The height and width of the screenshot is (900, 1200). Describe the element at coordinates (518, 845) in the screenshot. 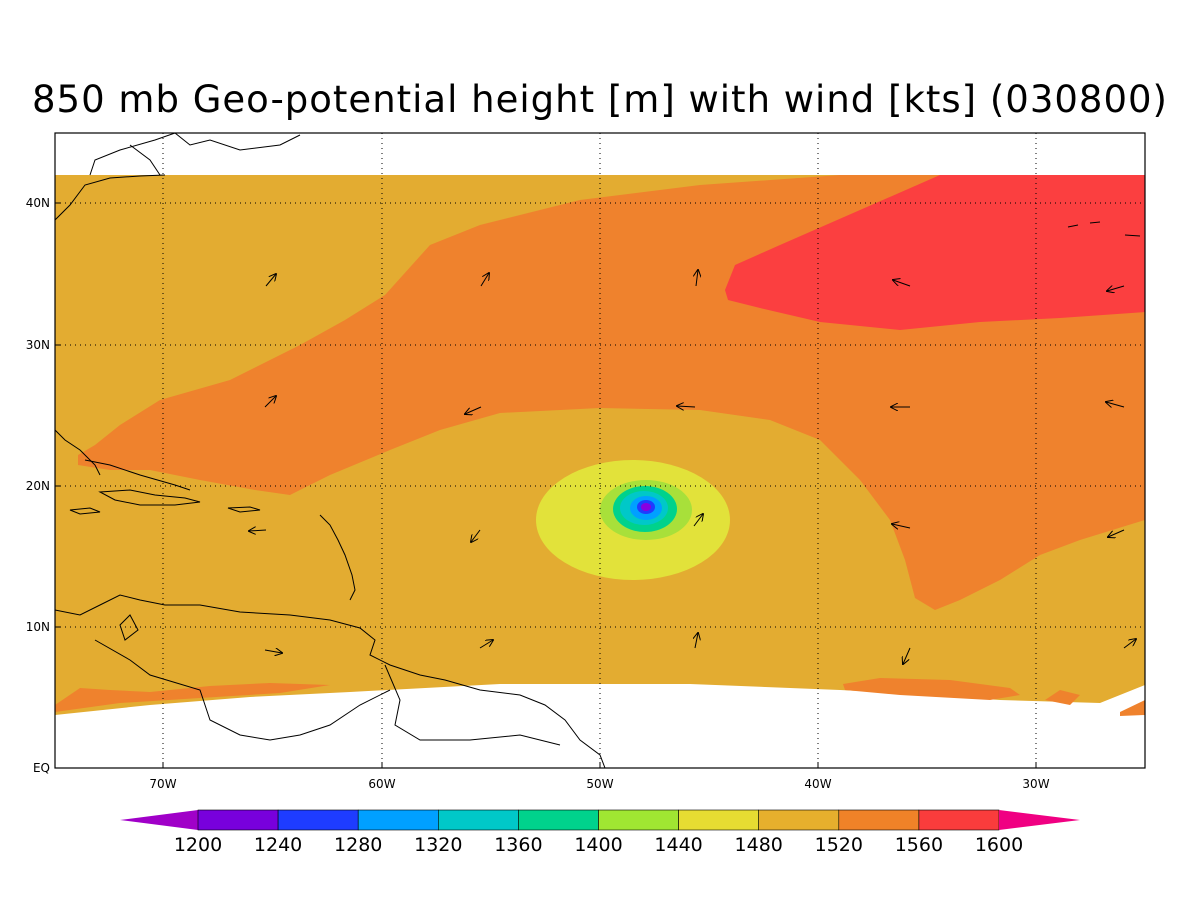

I see `colorbar-label: 1360` at that location.